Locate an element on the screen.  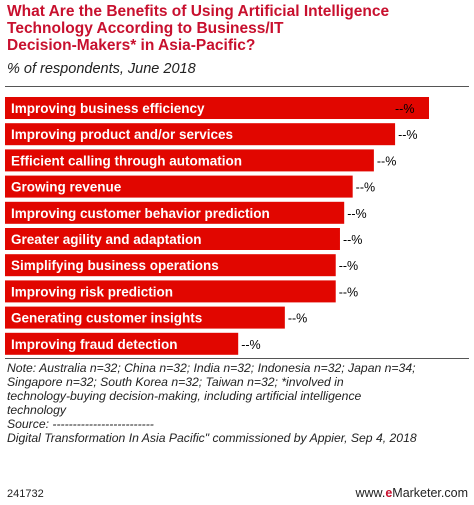
value-label-1: --% is located at coordinates (404, 109).